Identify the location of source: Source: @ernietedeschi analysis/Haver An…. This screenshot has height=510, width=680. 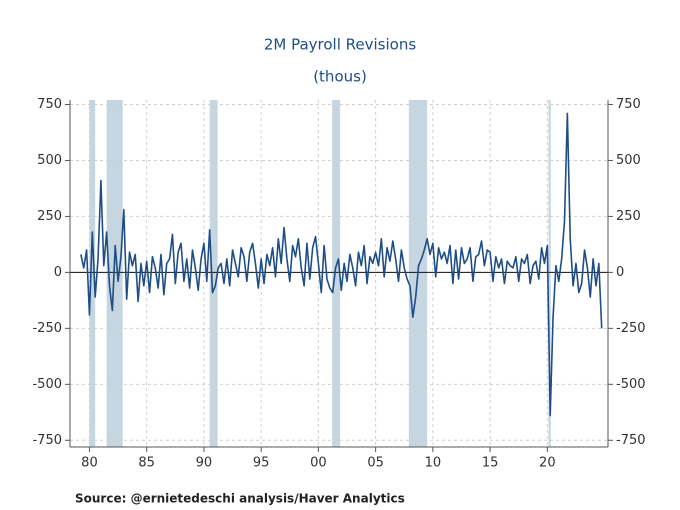
(240, 499).